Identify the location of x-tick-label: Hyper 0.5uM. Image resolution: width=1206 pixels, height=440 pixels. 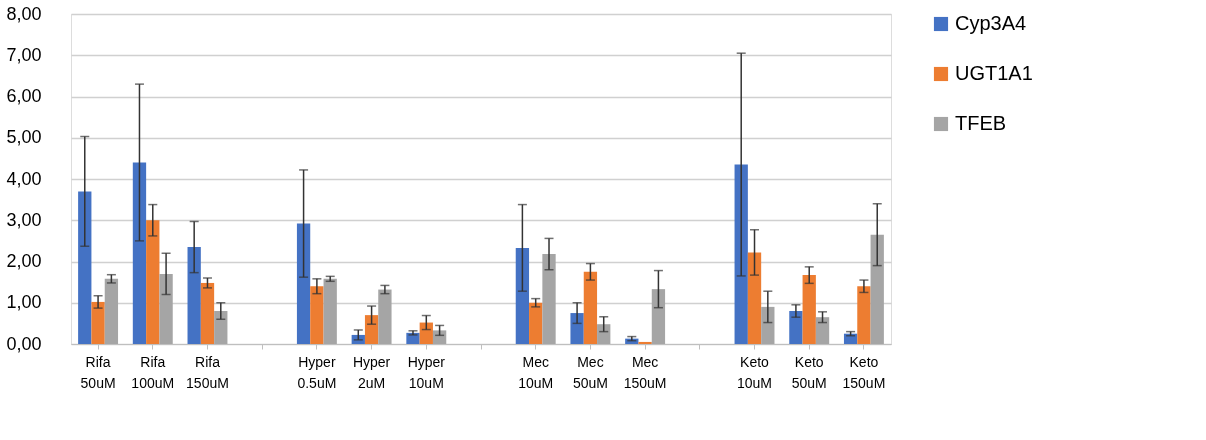
(317, 372).